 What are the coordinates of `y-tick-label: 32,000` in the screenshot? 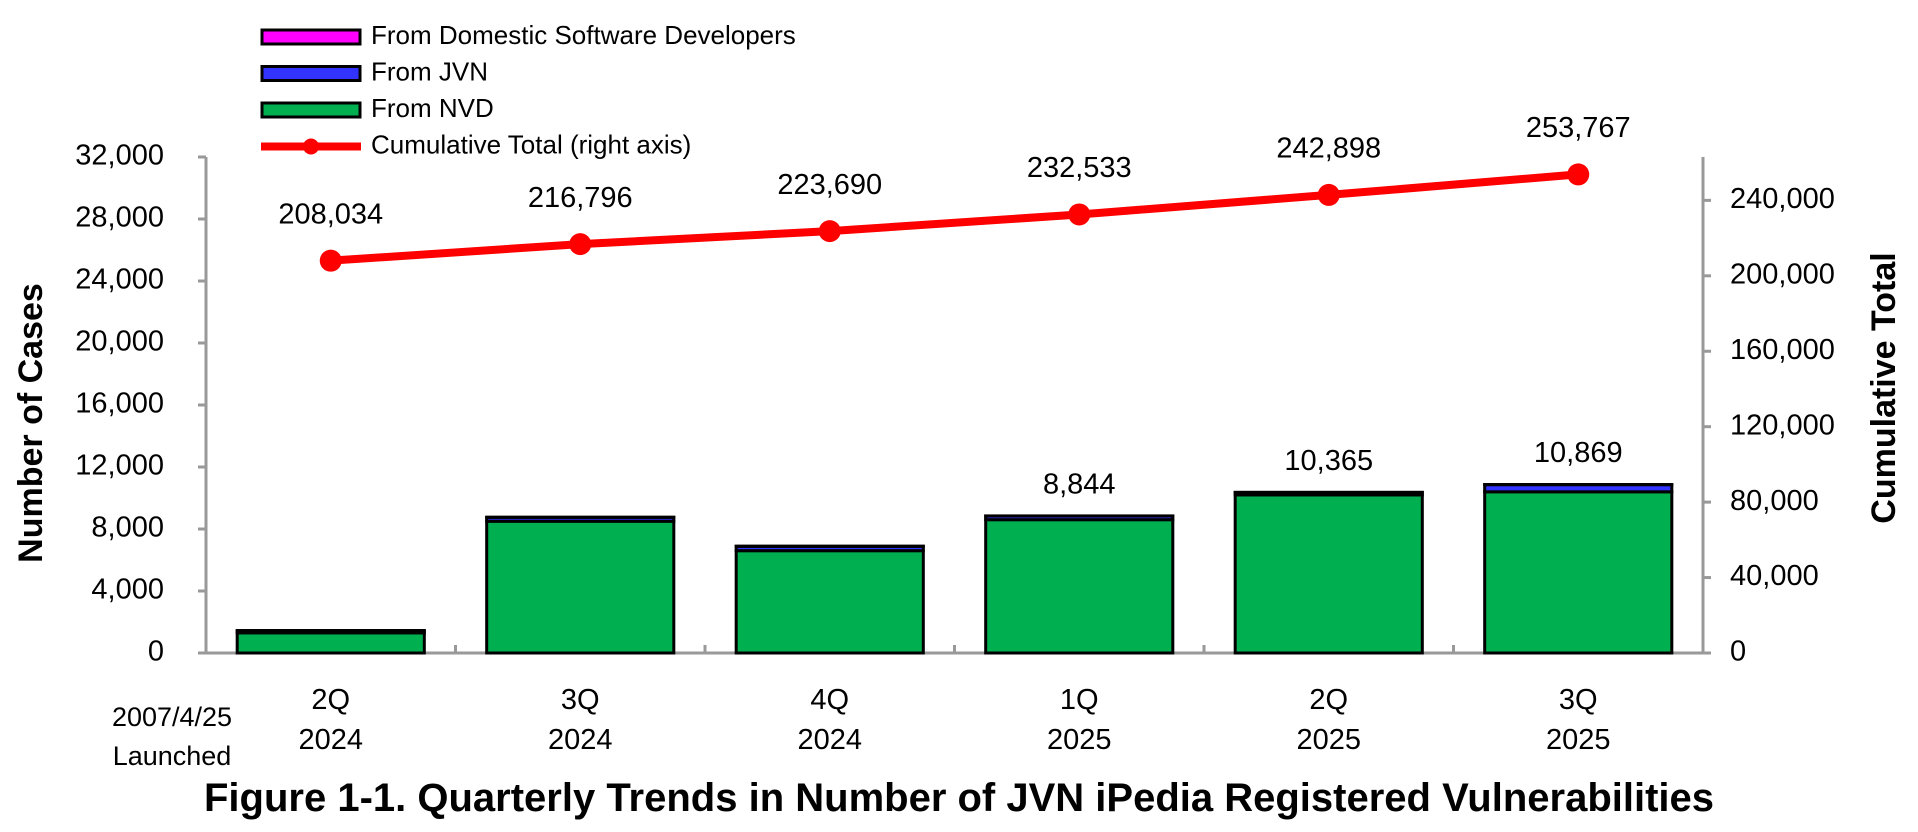 It's located at (119, 156).